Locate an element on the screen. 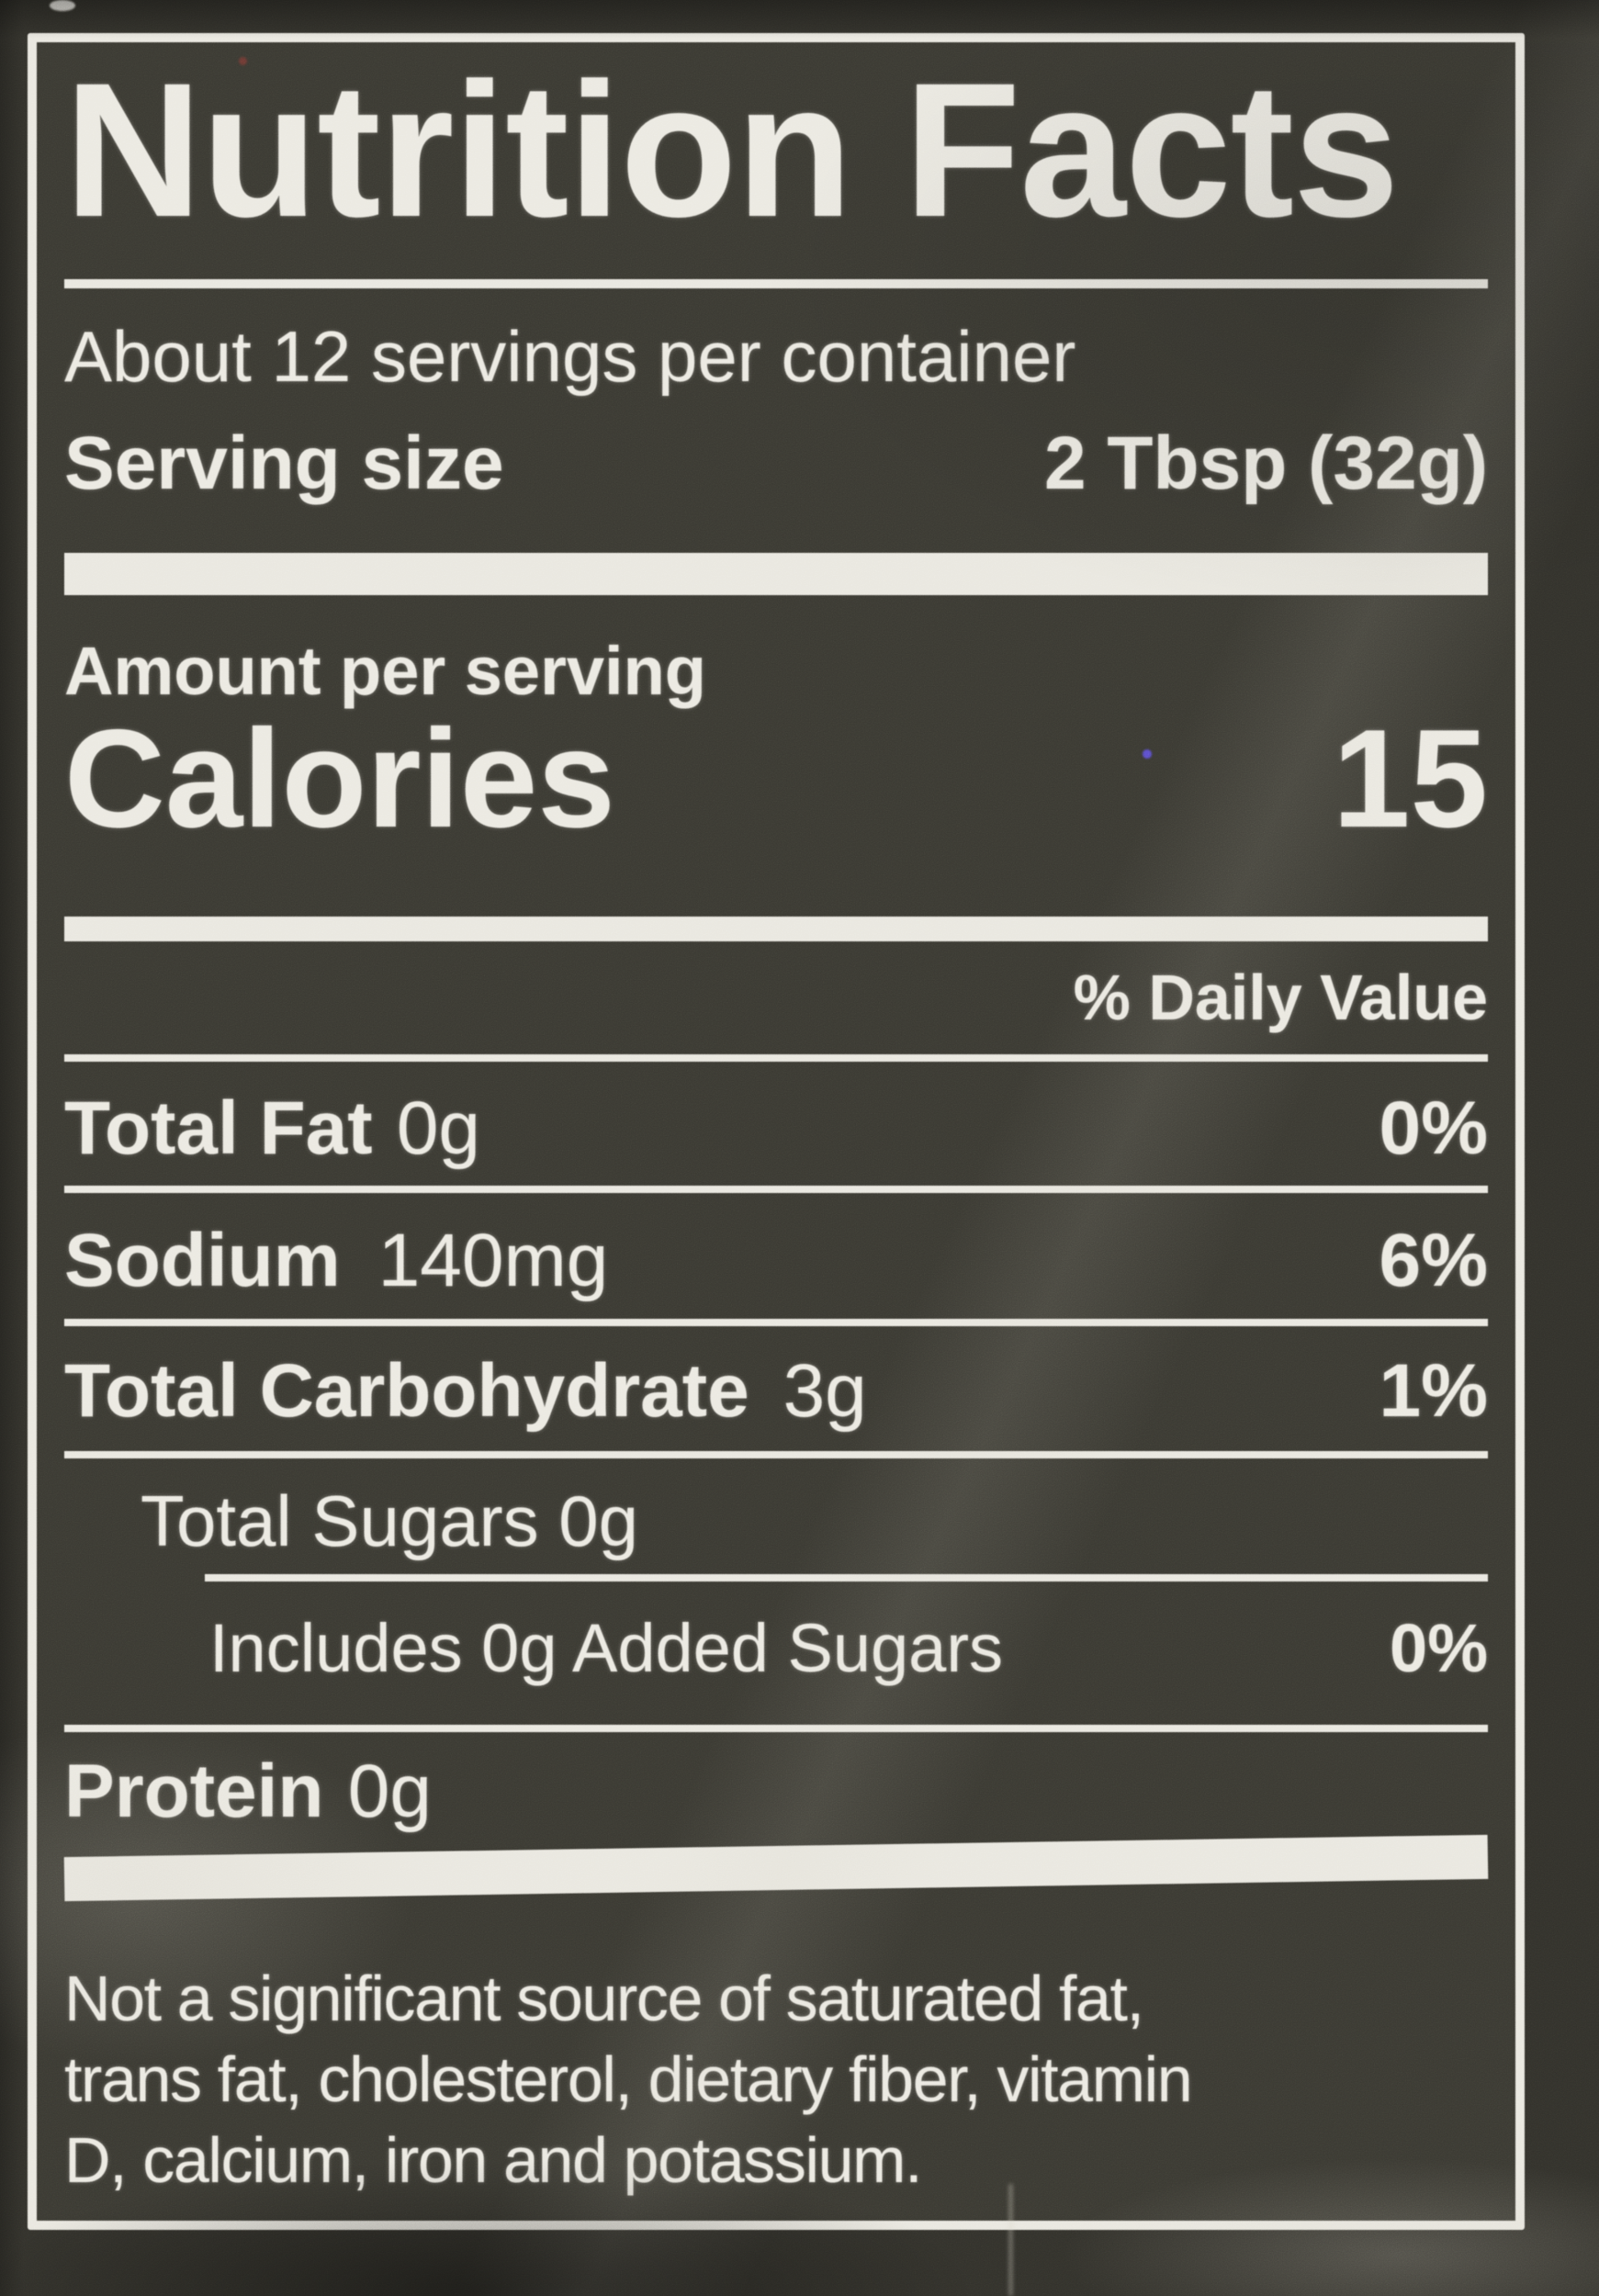  medium-separator-bar is located at coordinates (776, 929).